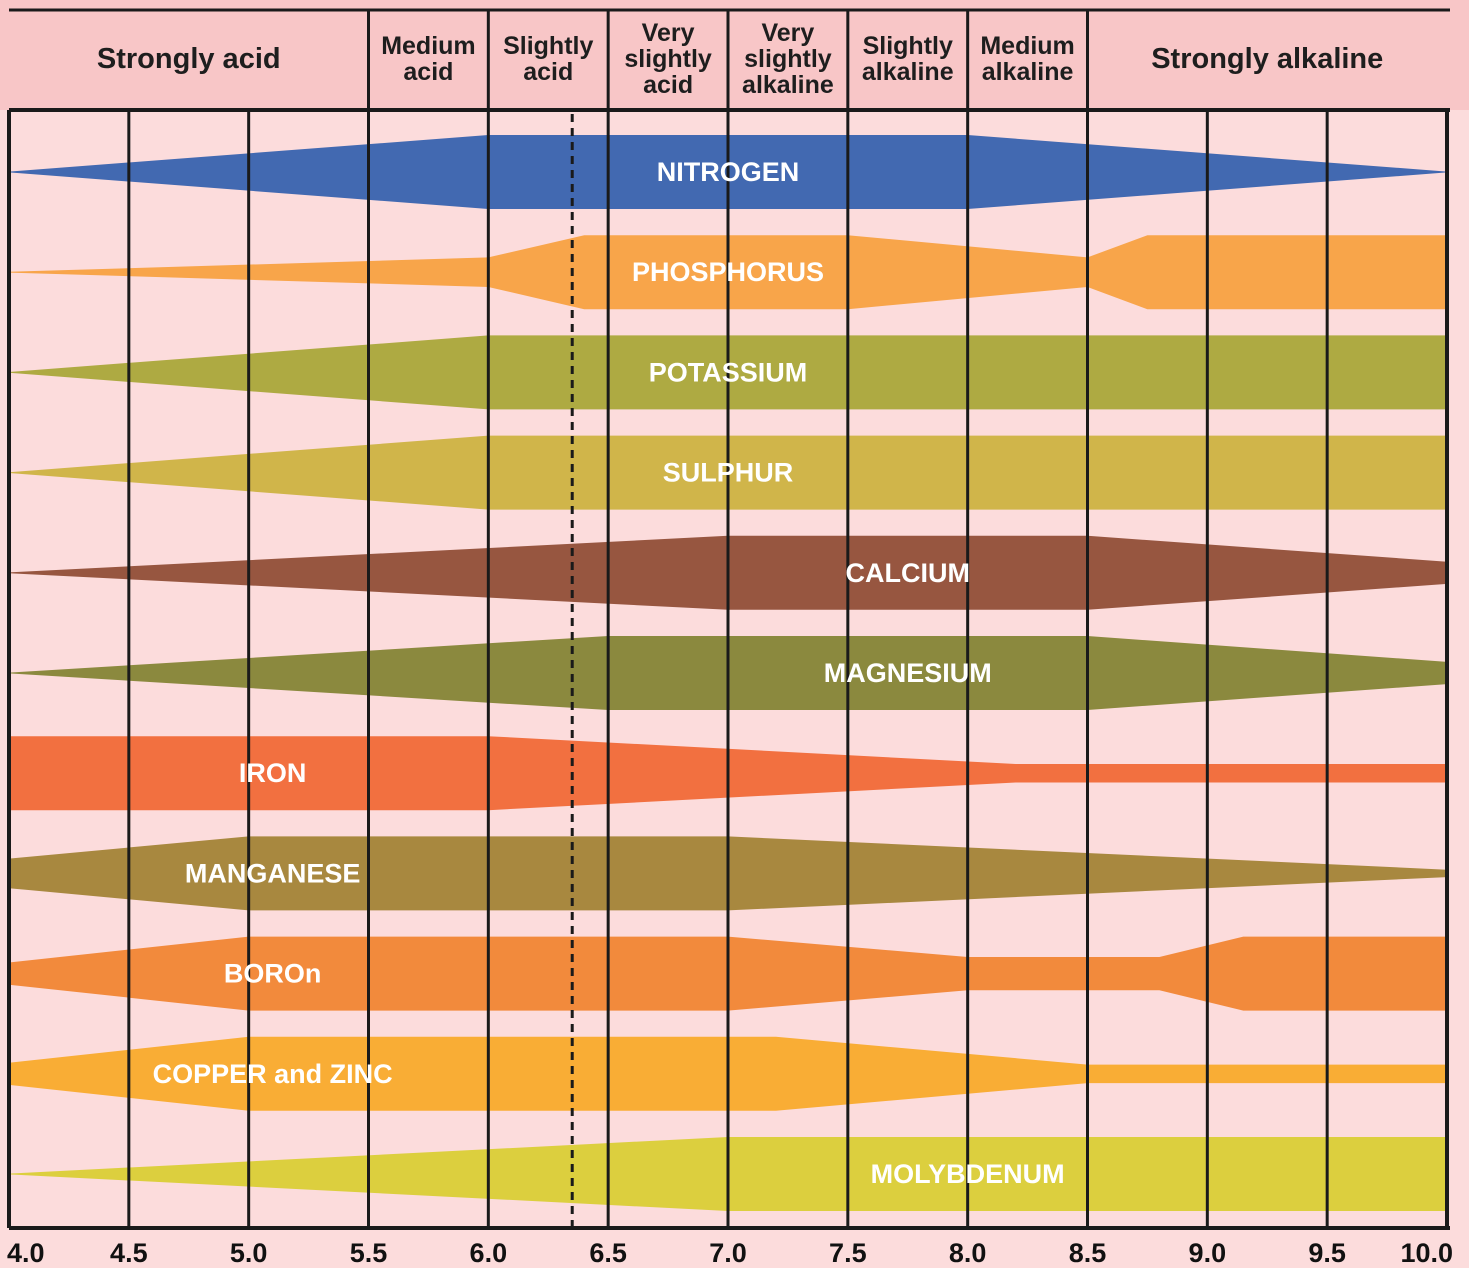  I want to click on band-label-phosphorus: PHOSPHORUS, so click(728, 272).